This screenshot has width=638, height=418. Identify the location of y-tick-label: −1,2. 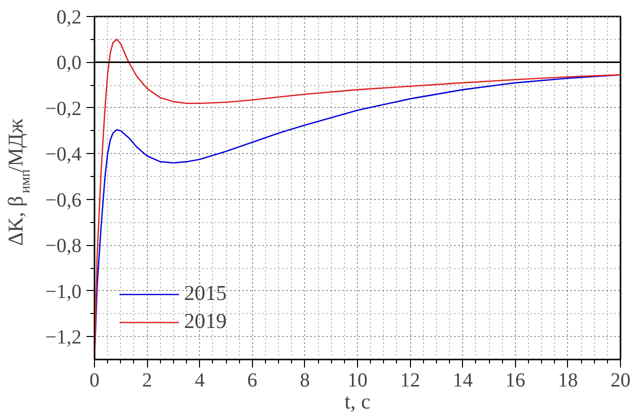
(63, 337).